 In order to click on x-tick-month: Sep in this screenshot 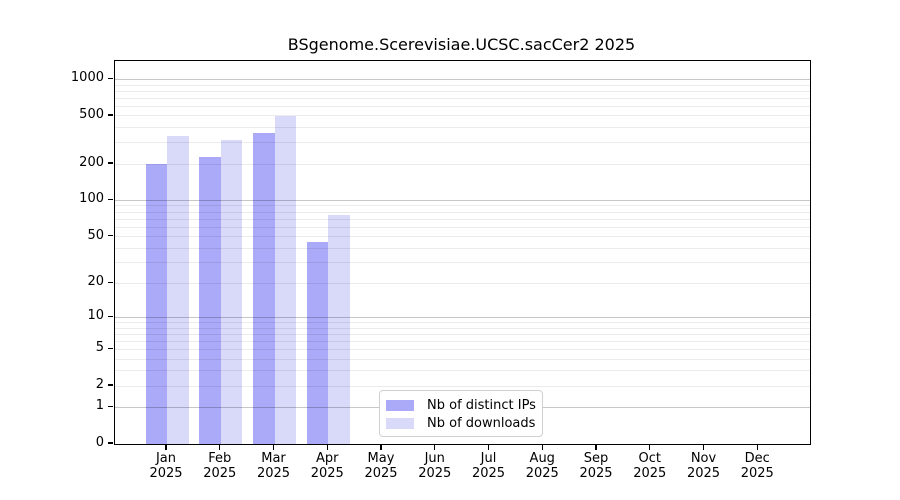, I will do `click(596, 458)`.